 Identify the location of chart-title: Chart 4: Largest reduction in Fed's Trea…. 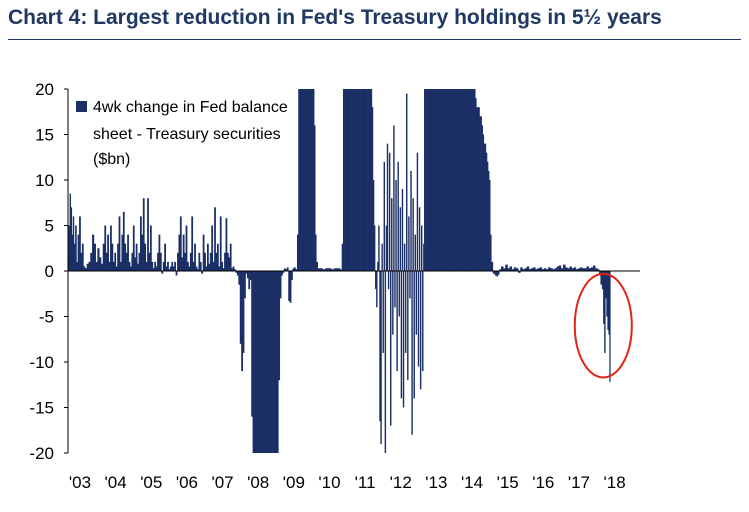
(335, 17).